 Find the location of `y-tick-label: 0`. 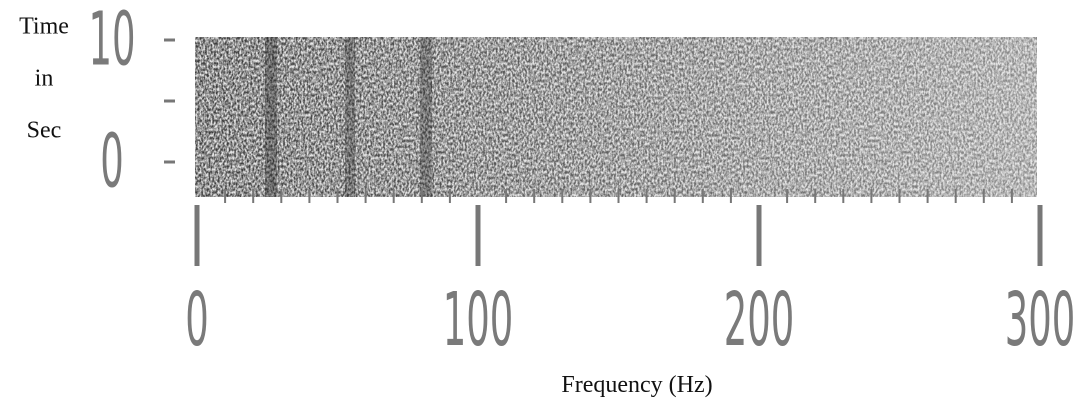

y-tick-label: 0 is located at coordinates (112, 161).